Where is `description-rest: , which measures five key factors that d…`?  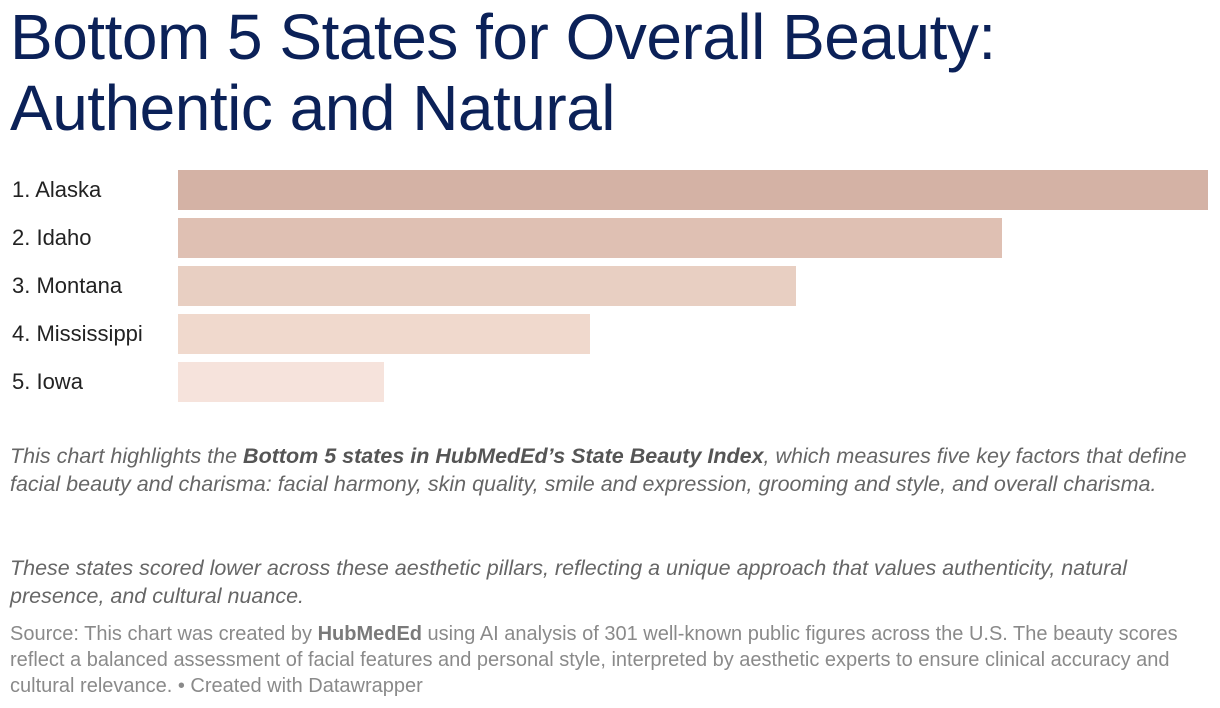
description-rest: , which measures five key factors that d… is located at coordinates (598, 470).